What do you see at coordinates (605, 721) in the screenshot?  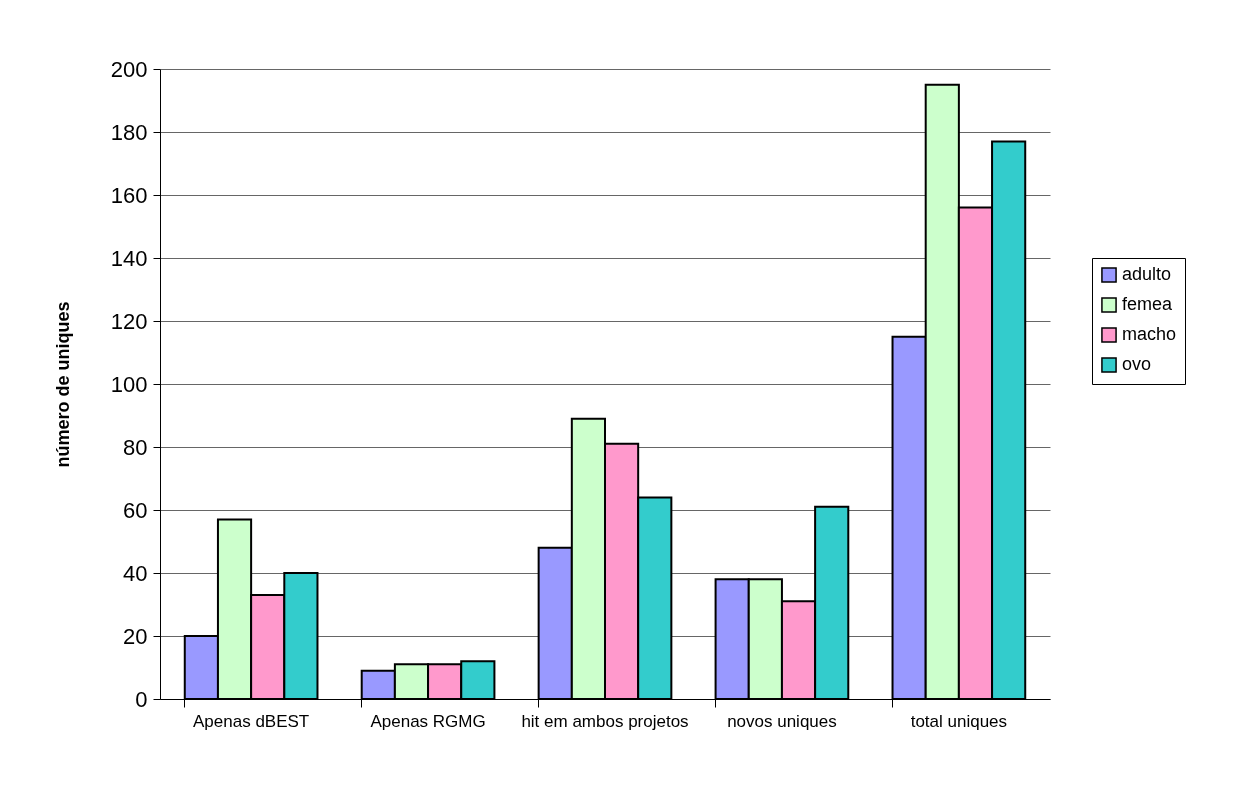 I see `x-tick-label: hit em ambos projetos` at bounding box center [605, 721].